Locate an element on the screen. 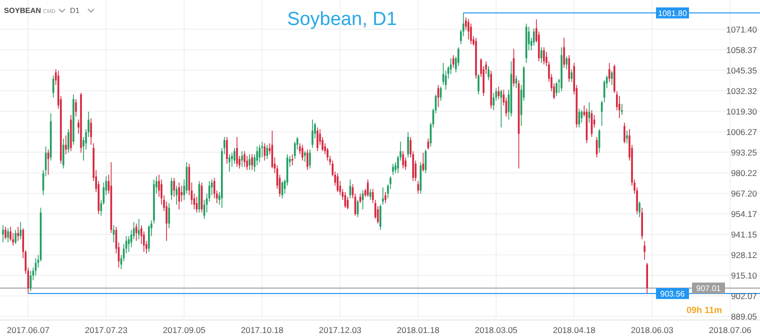  y-tick-label: 980.22 is located at coordinates (744, 173).